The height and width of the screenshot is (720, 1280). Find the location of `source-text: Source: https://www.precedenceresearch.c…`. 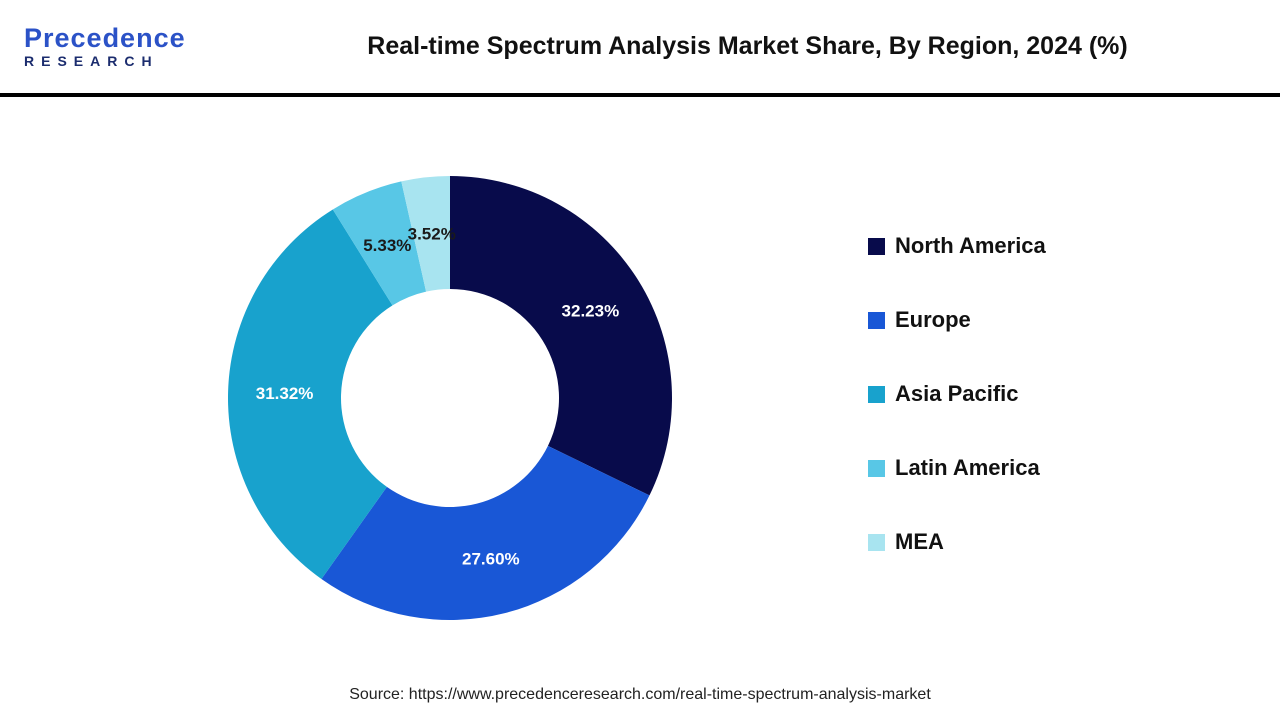

source-text: Source: https://www.precedenceresearch.c… is located at coordinates (640, 694).